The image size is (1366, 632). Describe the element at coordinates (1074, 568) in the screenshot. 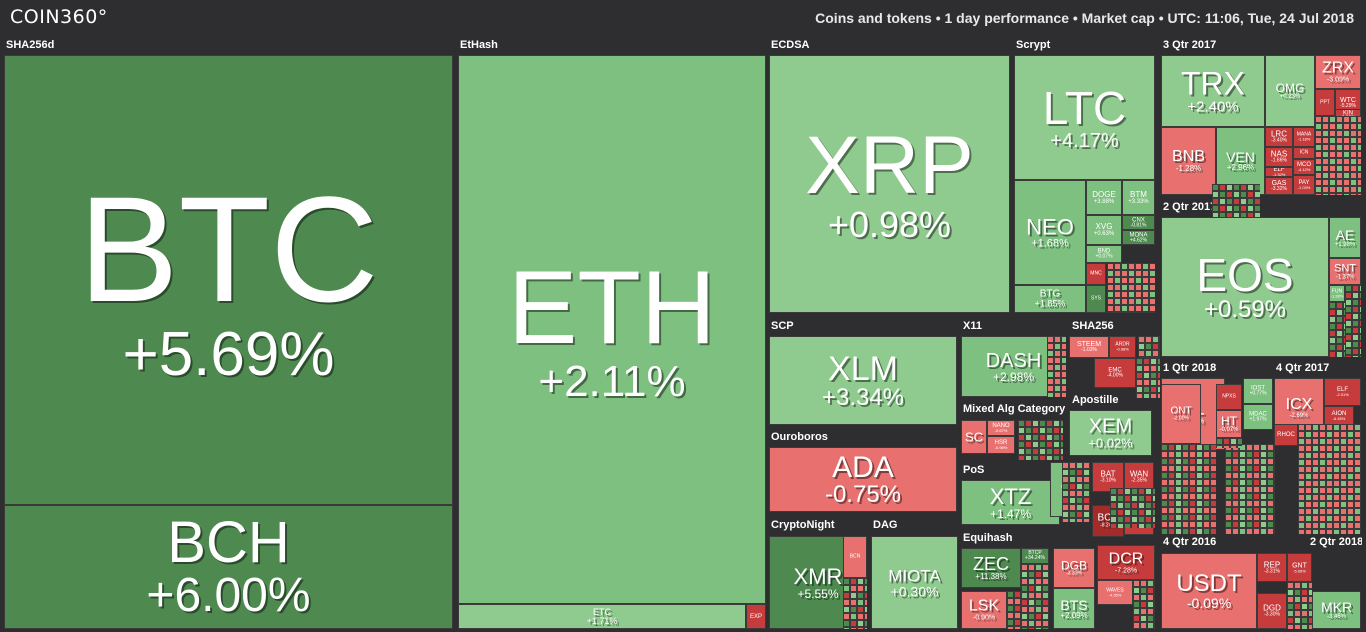

I see `coin-tile-dgb: DGB -3.33%` at that location.